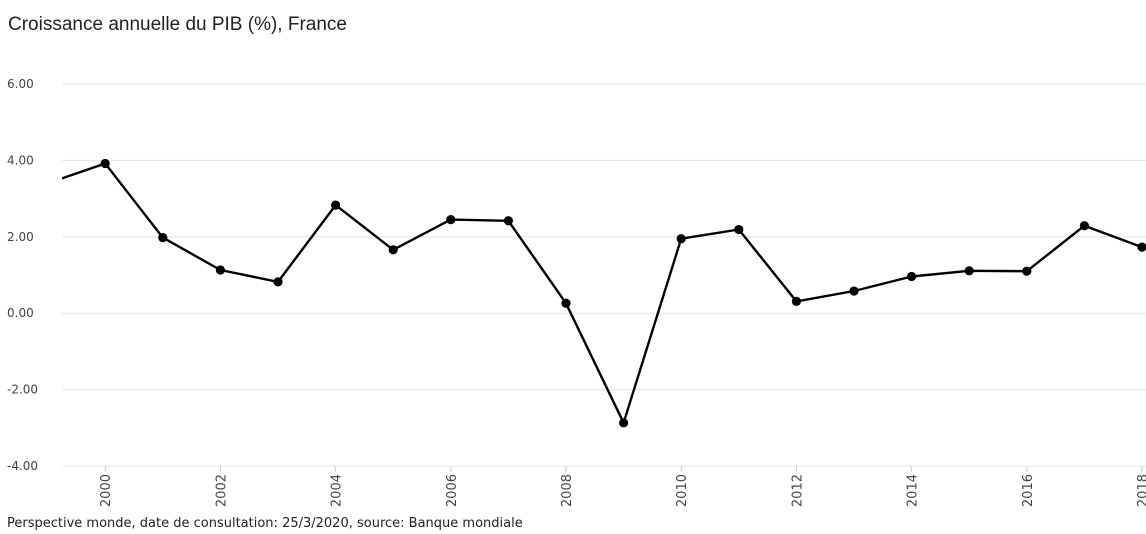 This screenshot has height=534, width=1146. I want to click on data-point-2004, so click(336, 205).